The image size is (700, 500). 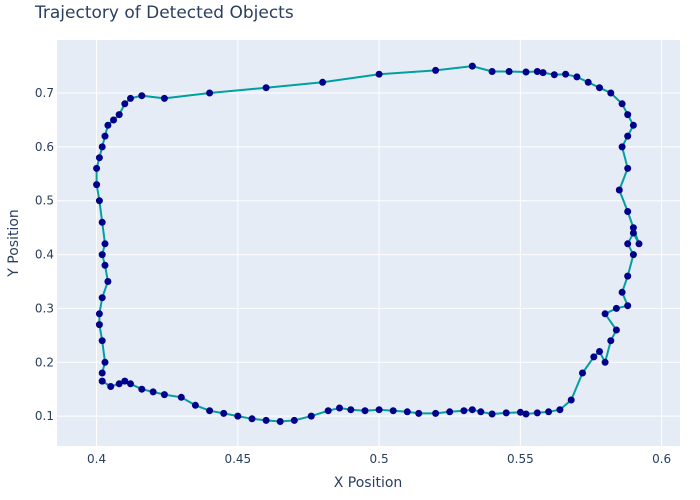 What do you see at coordinates (44, 201) in the screenshot?
I see `y-tick-label: 0.5` at bounding box center [44, 201].